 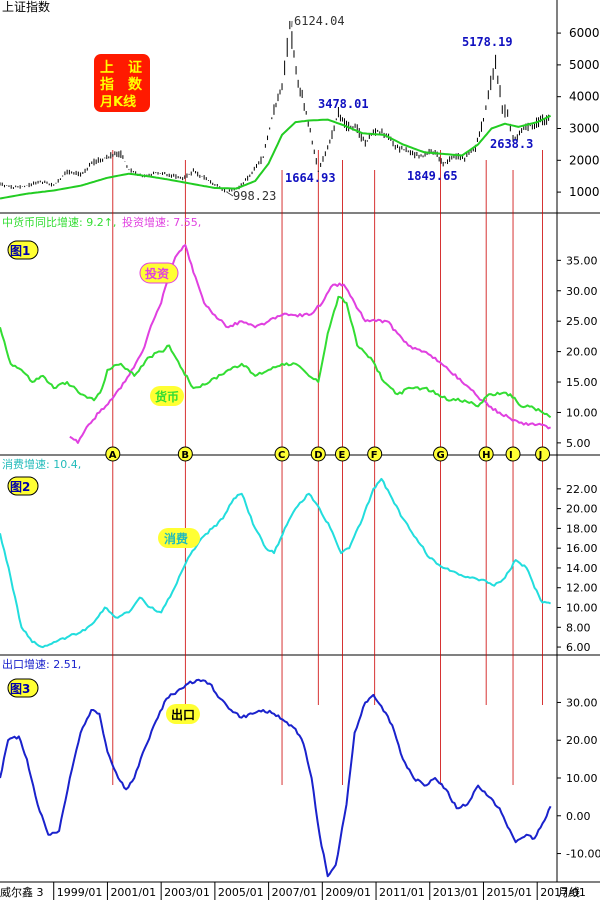 What do you see at coordinates (432, 176) in the screenshot?
I see `annotation: 1849.65` at bounding box center [432, 176].